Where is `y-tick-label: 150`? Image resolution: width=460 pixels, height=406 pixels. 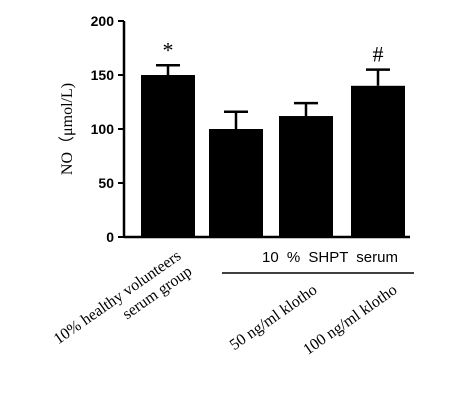
y-tick-label: 150 is located at coordinates (103, 75).